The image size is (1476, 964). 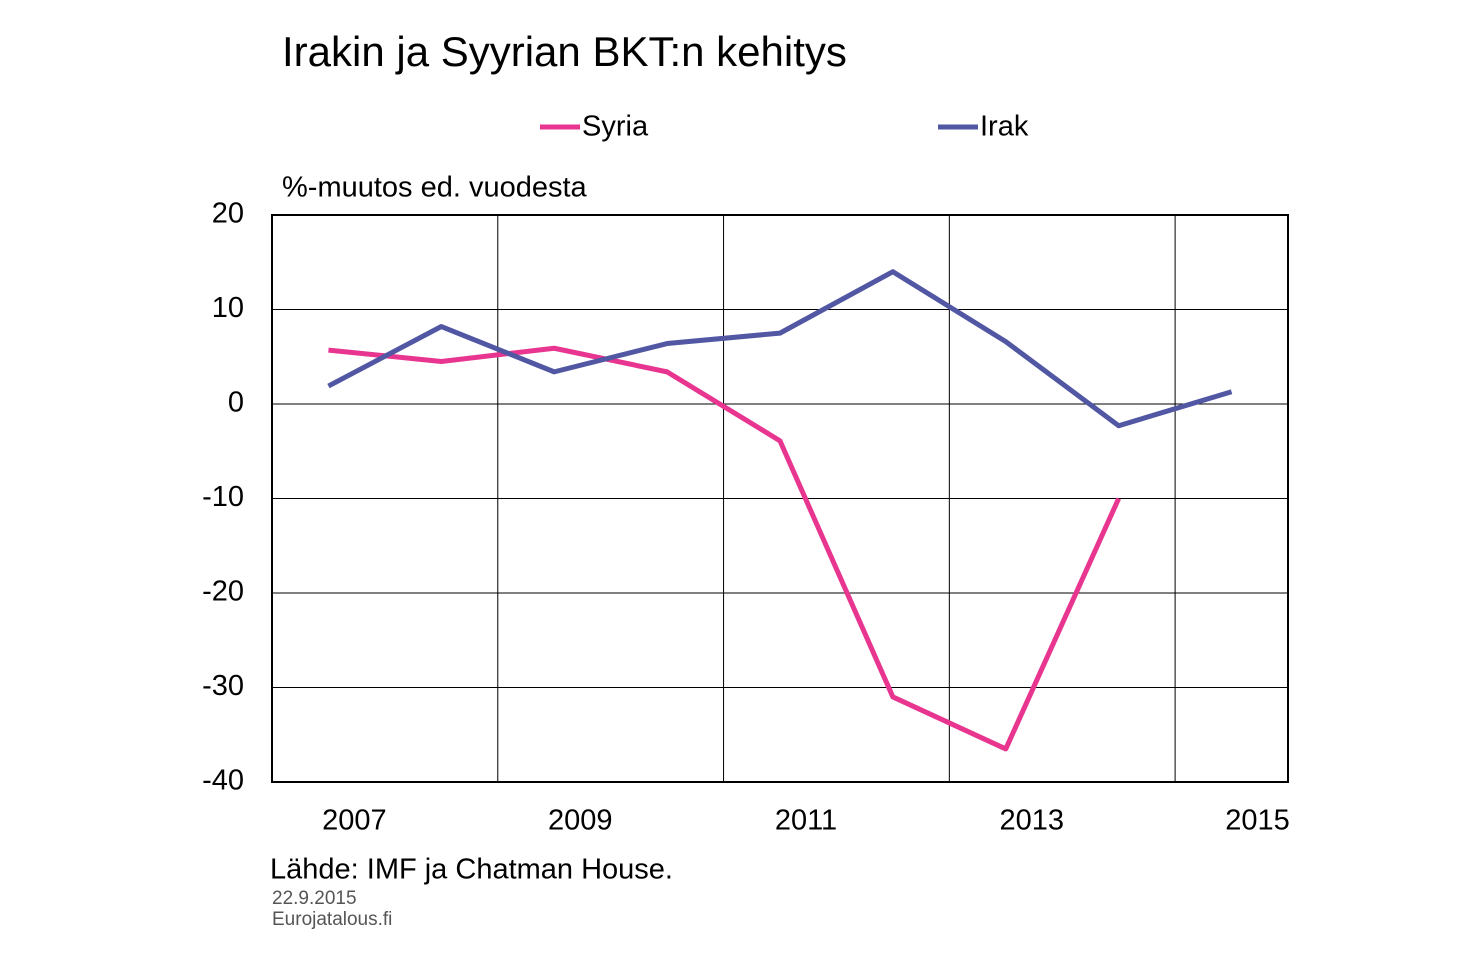 What do you see at coordinates (435, 188) in the screenshot?
I see `y-axis-label: %-muutos ed. vuodesta` at bounding box center [435, 188].